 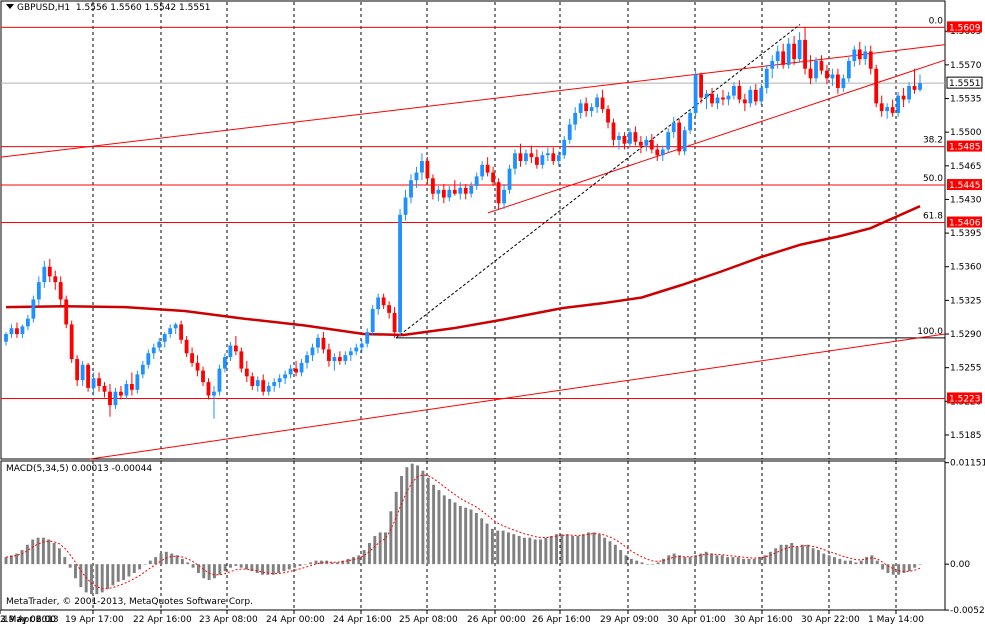 What do you see at coordinates (28, 620) in the screenshot?
I see `time-axis-label: 3 May 08:00` at bounding box center [28, 620].